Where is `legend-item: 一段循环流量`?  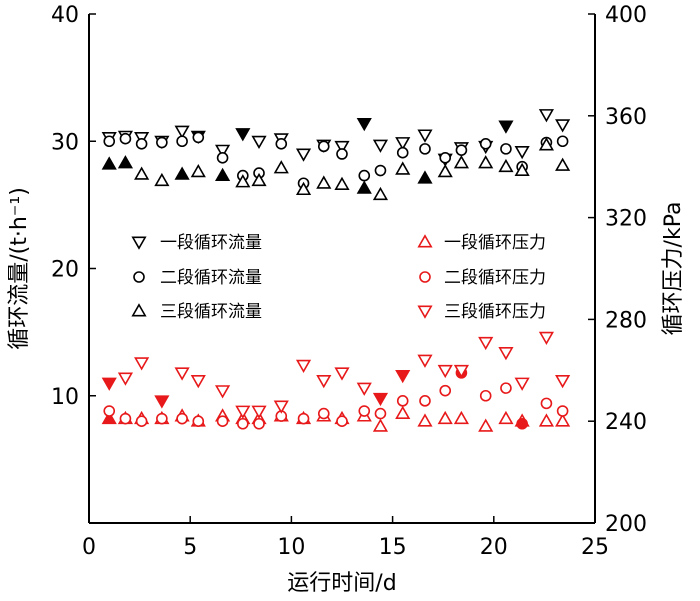
legend-item: 一段循环流量 is located at coordinates (196, 243).